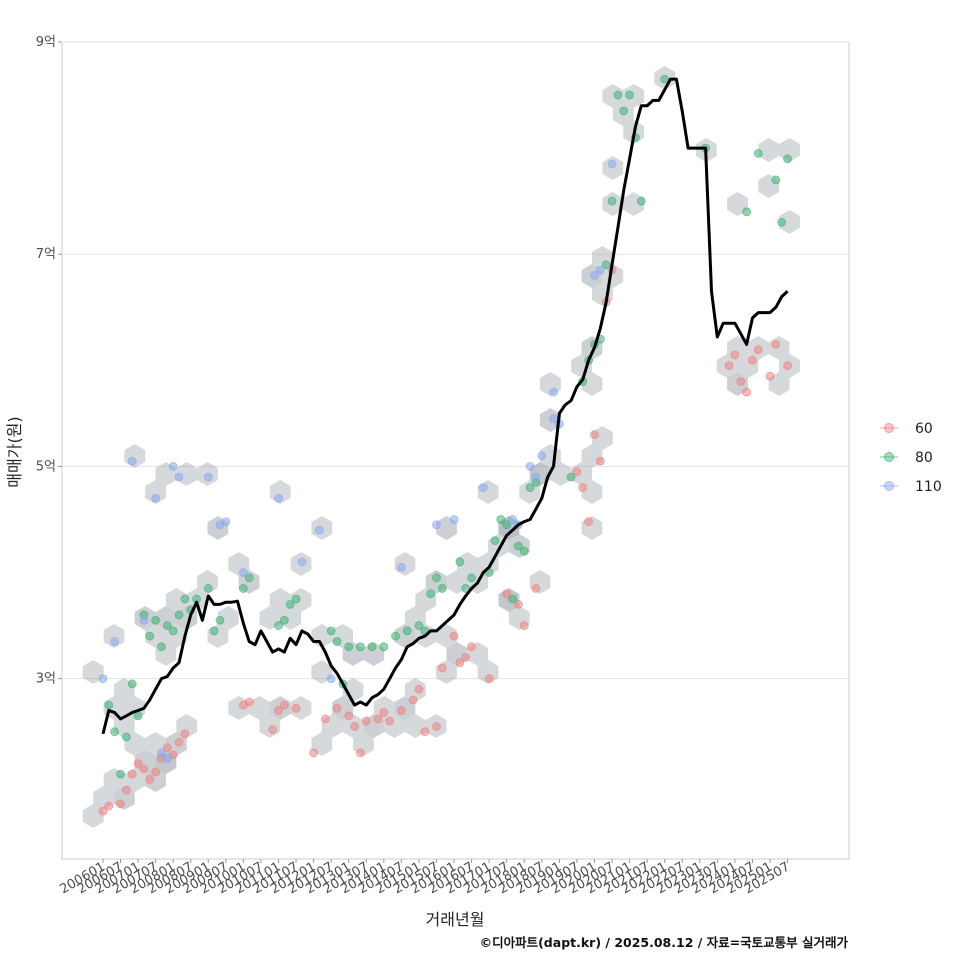 The width and height of the screenshot is (960, 960). Describe the element at coordinates (46, 466) in the screenshot. I see `y-tick-label: 5억` at that location.